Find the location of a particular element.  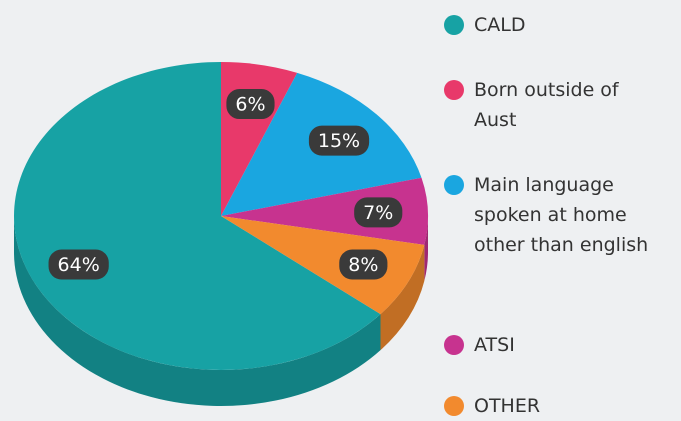

data-label: 8% is located at coordinates (363, 264).